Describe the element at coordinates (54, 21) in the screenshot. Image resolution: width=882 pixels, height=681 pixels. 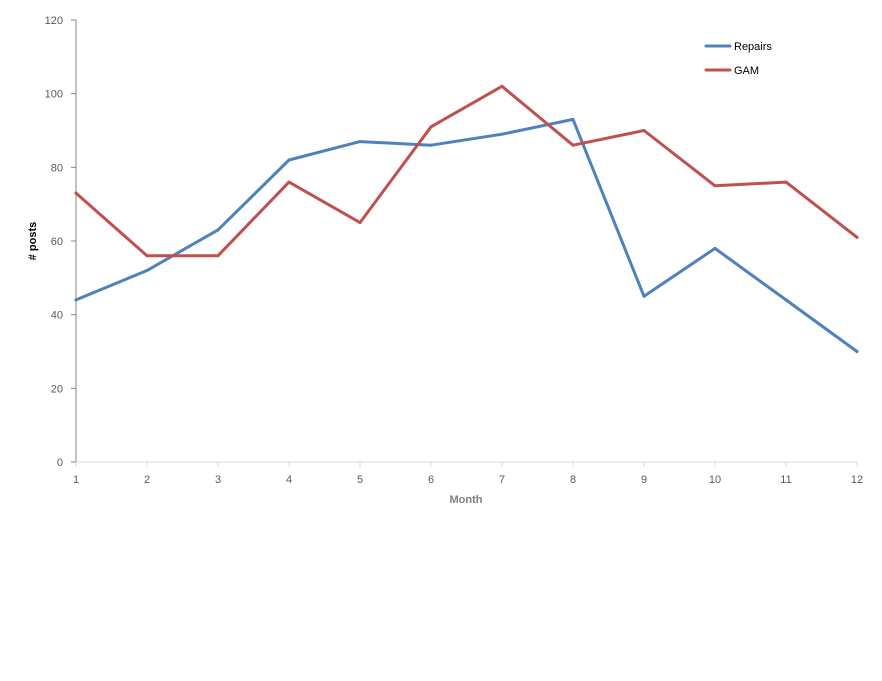
I see `y-tick-label: 120` at that location.